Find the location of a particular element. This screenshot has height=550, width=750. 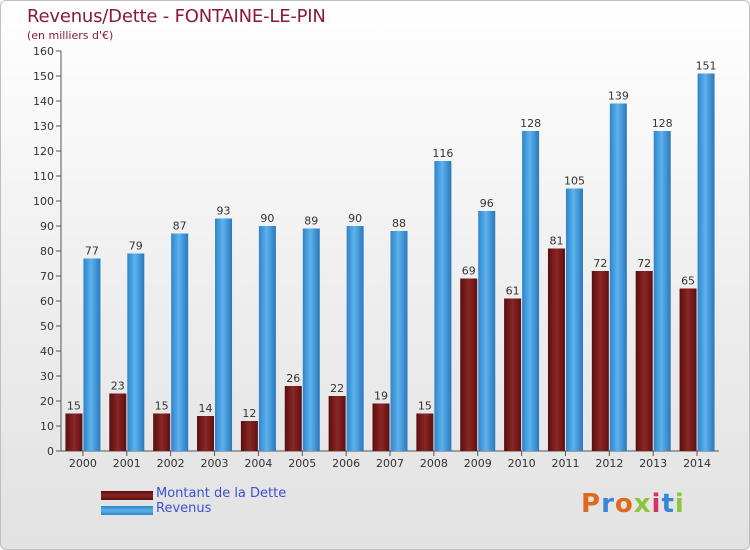

y-tick-label: 140 is located at coordinates (43, 101).